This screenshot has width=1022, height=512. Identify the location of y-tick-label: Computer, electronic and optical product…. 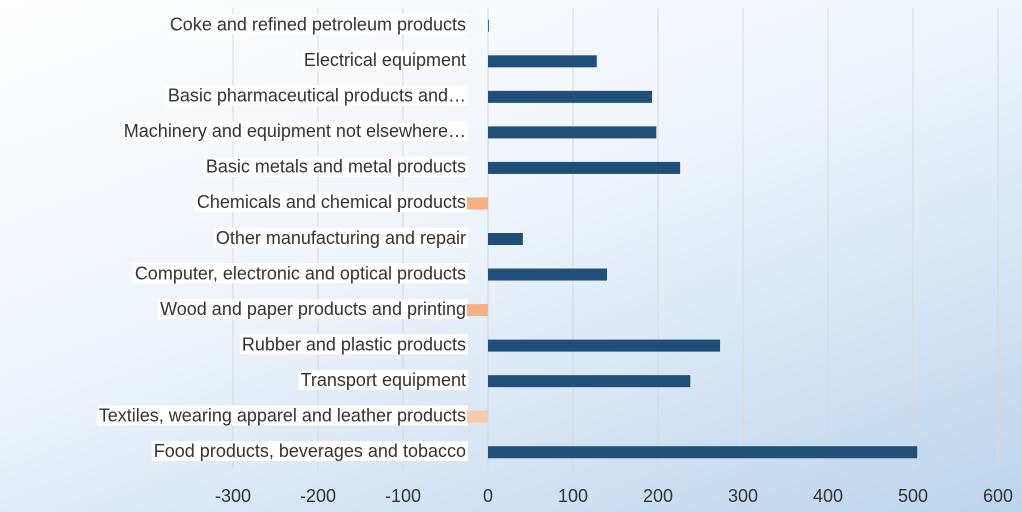
(300, 273).